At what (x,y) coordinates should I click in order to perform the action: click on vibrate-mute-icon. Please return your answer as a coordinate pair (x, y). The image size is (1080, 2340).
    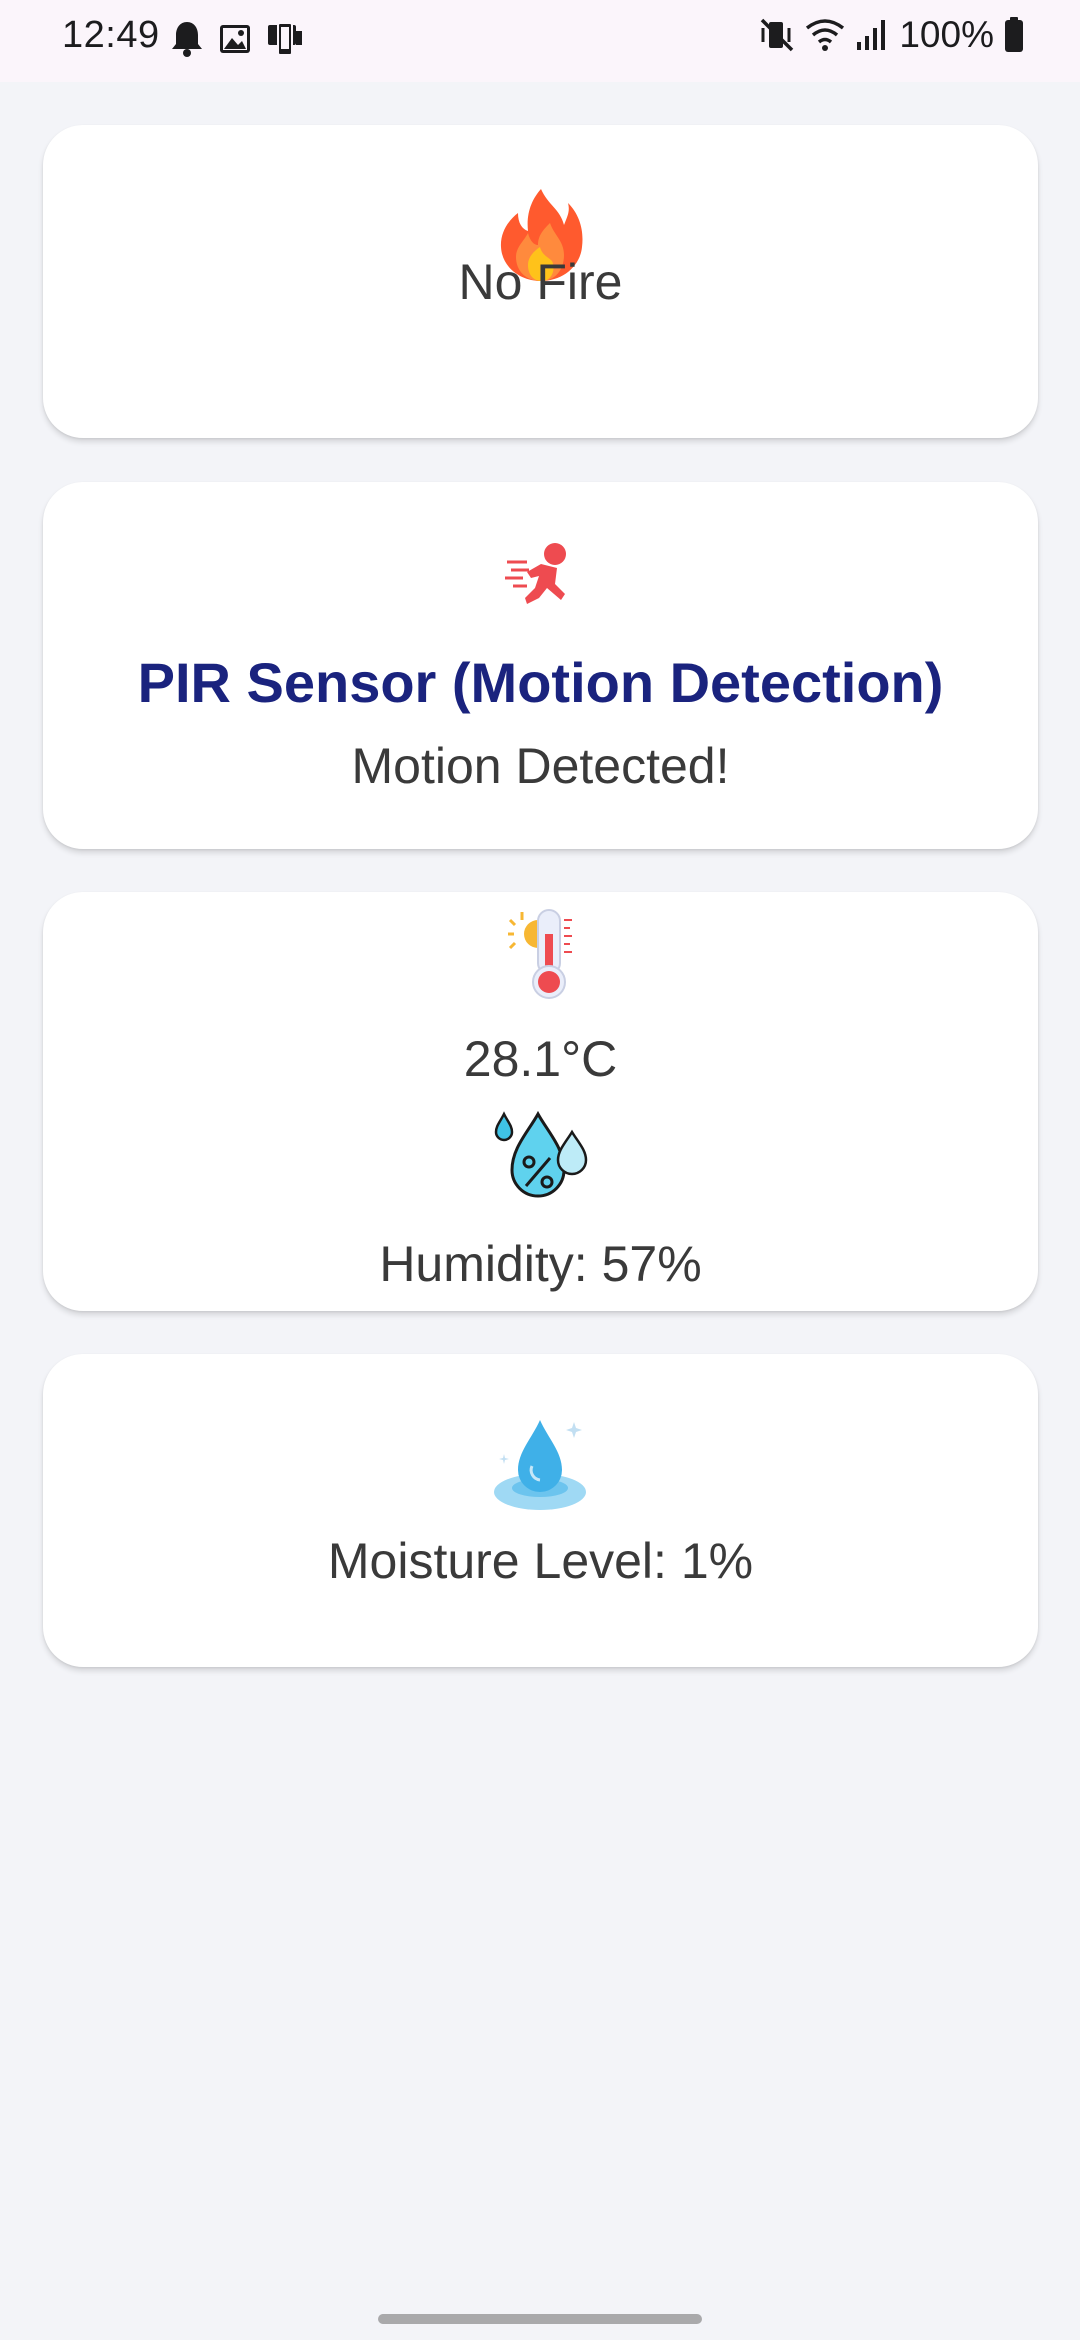
    Looking at the image, I should click on (777, 35).